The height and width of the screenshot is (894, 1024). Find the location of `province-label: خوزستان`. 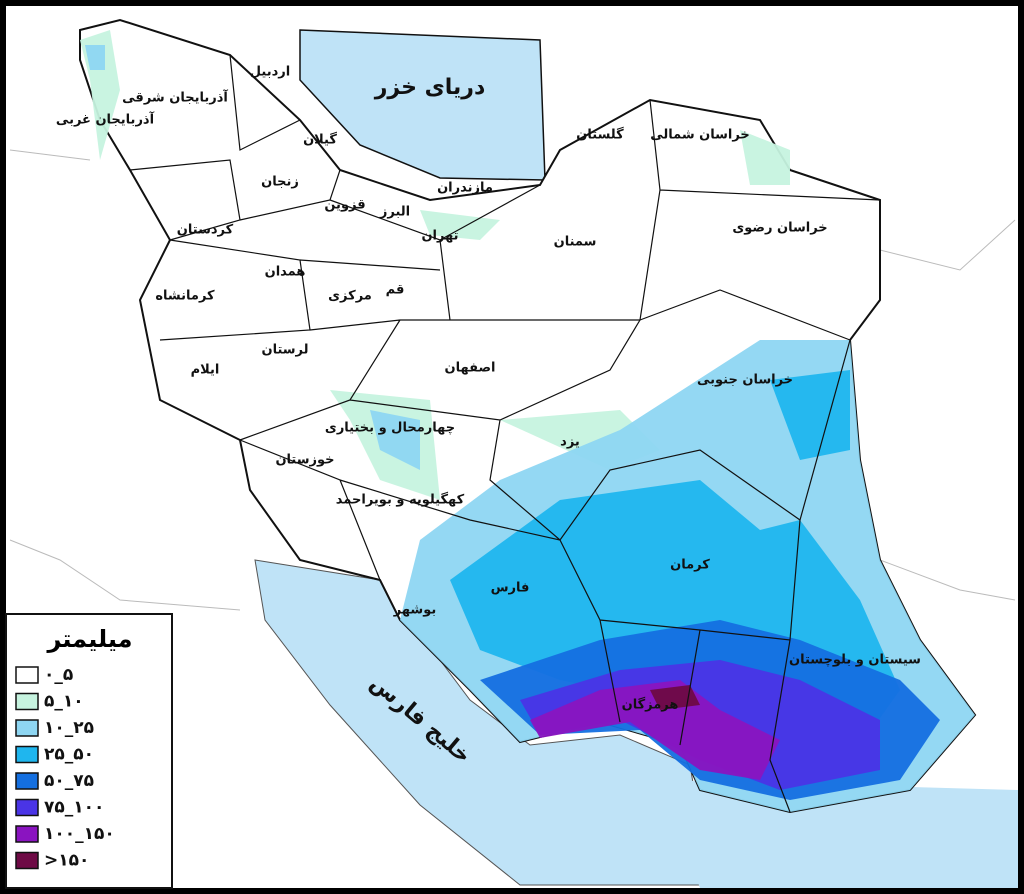

province-label: خوزستان is located at coordinates (304, 460).